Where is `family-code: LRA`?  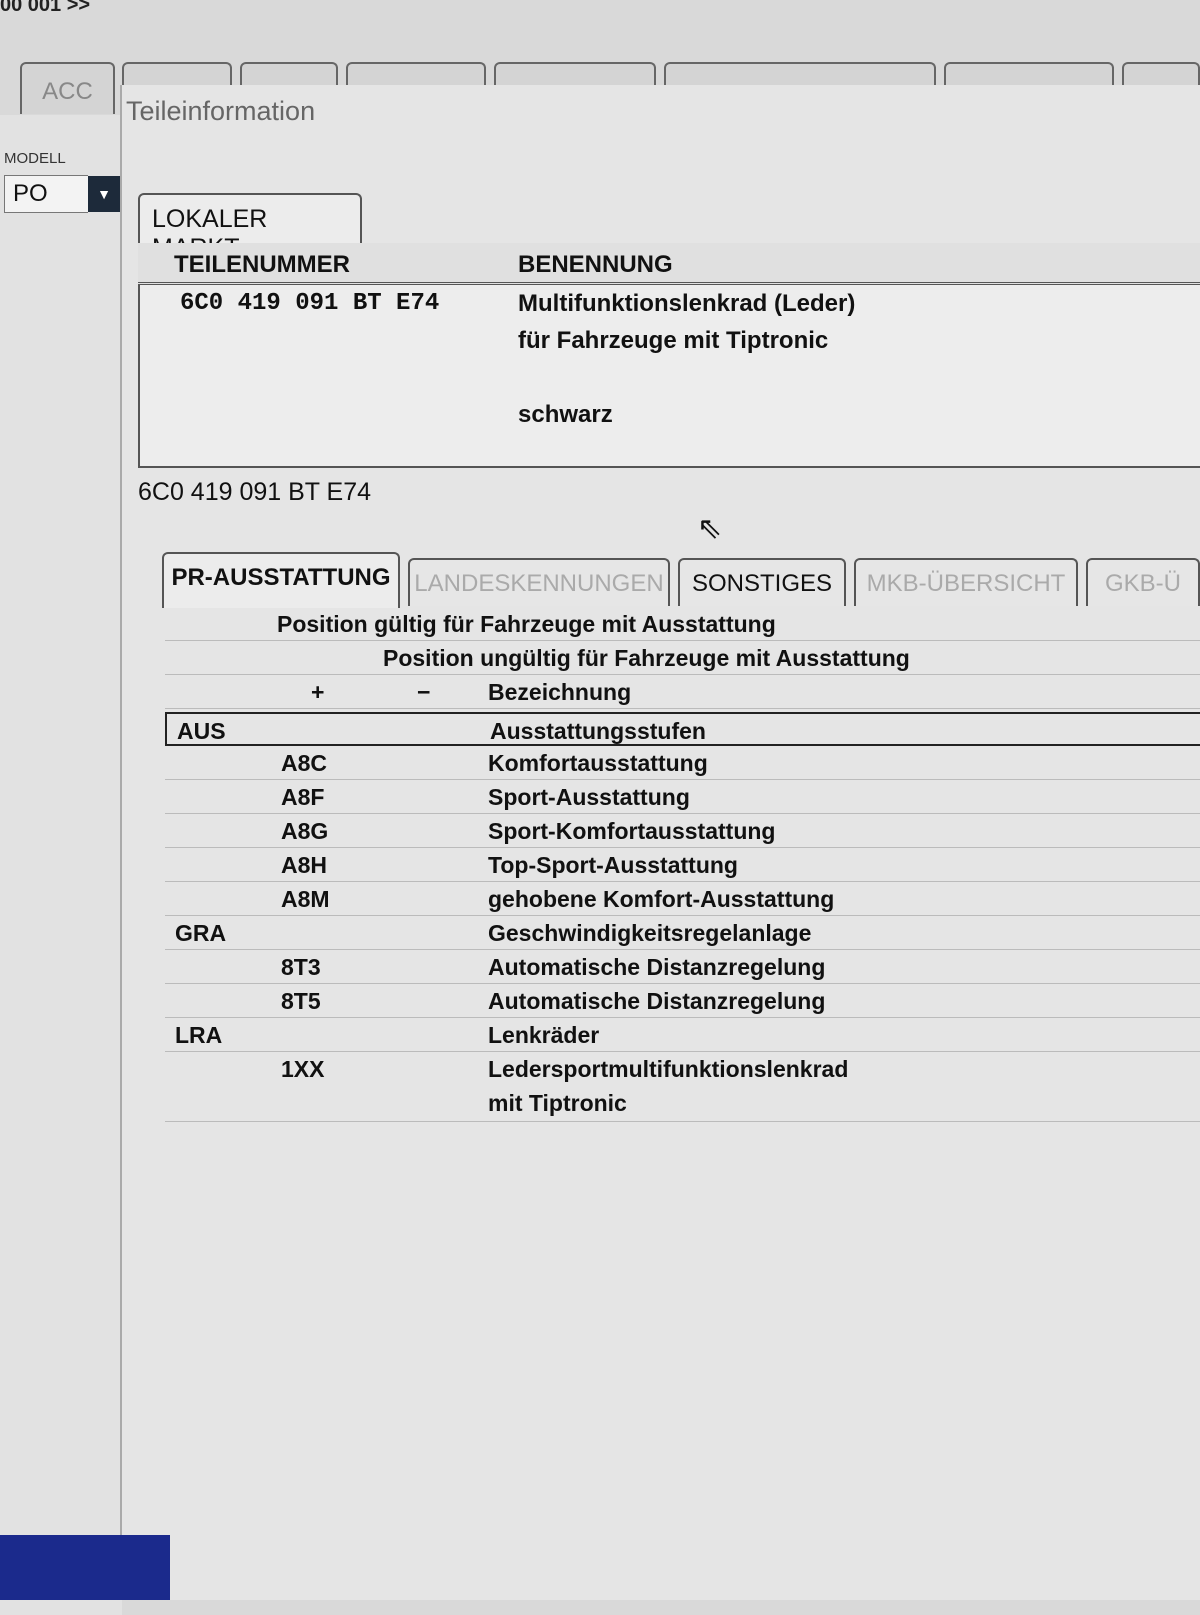
family-code: LRA is located at coordinates (199, 1035).